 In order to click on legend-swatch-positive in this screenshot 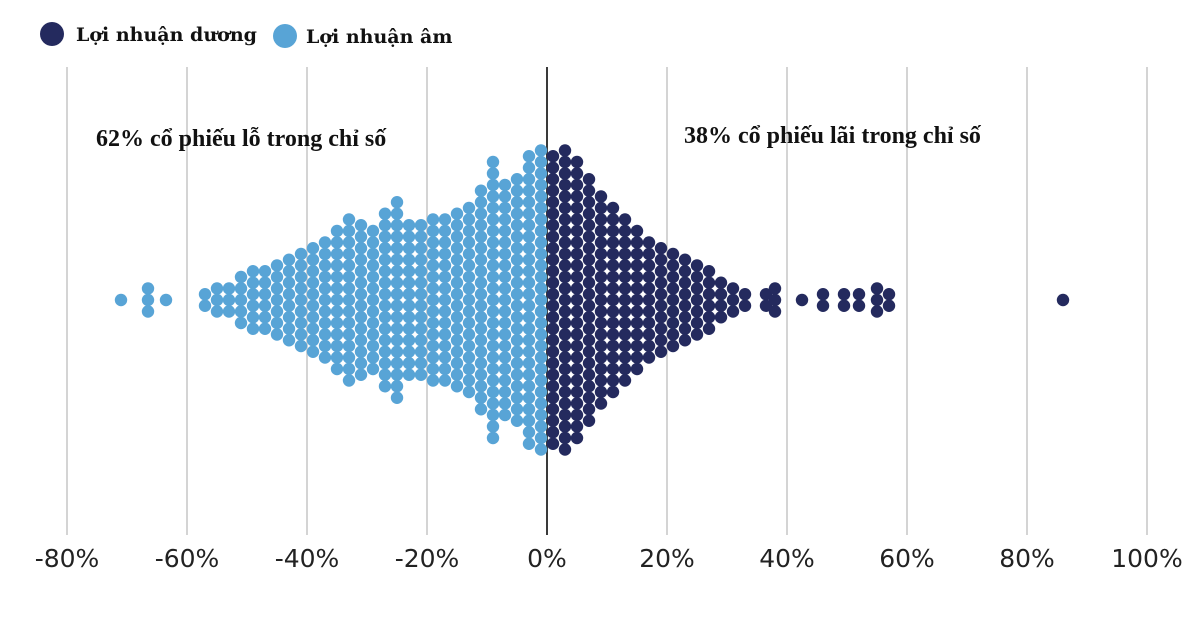, I will do `click(52, 34)`.